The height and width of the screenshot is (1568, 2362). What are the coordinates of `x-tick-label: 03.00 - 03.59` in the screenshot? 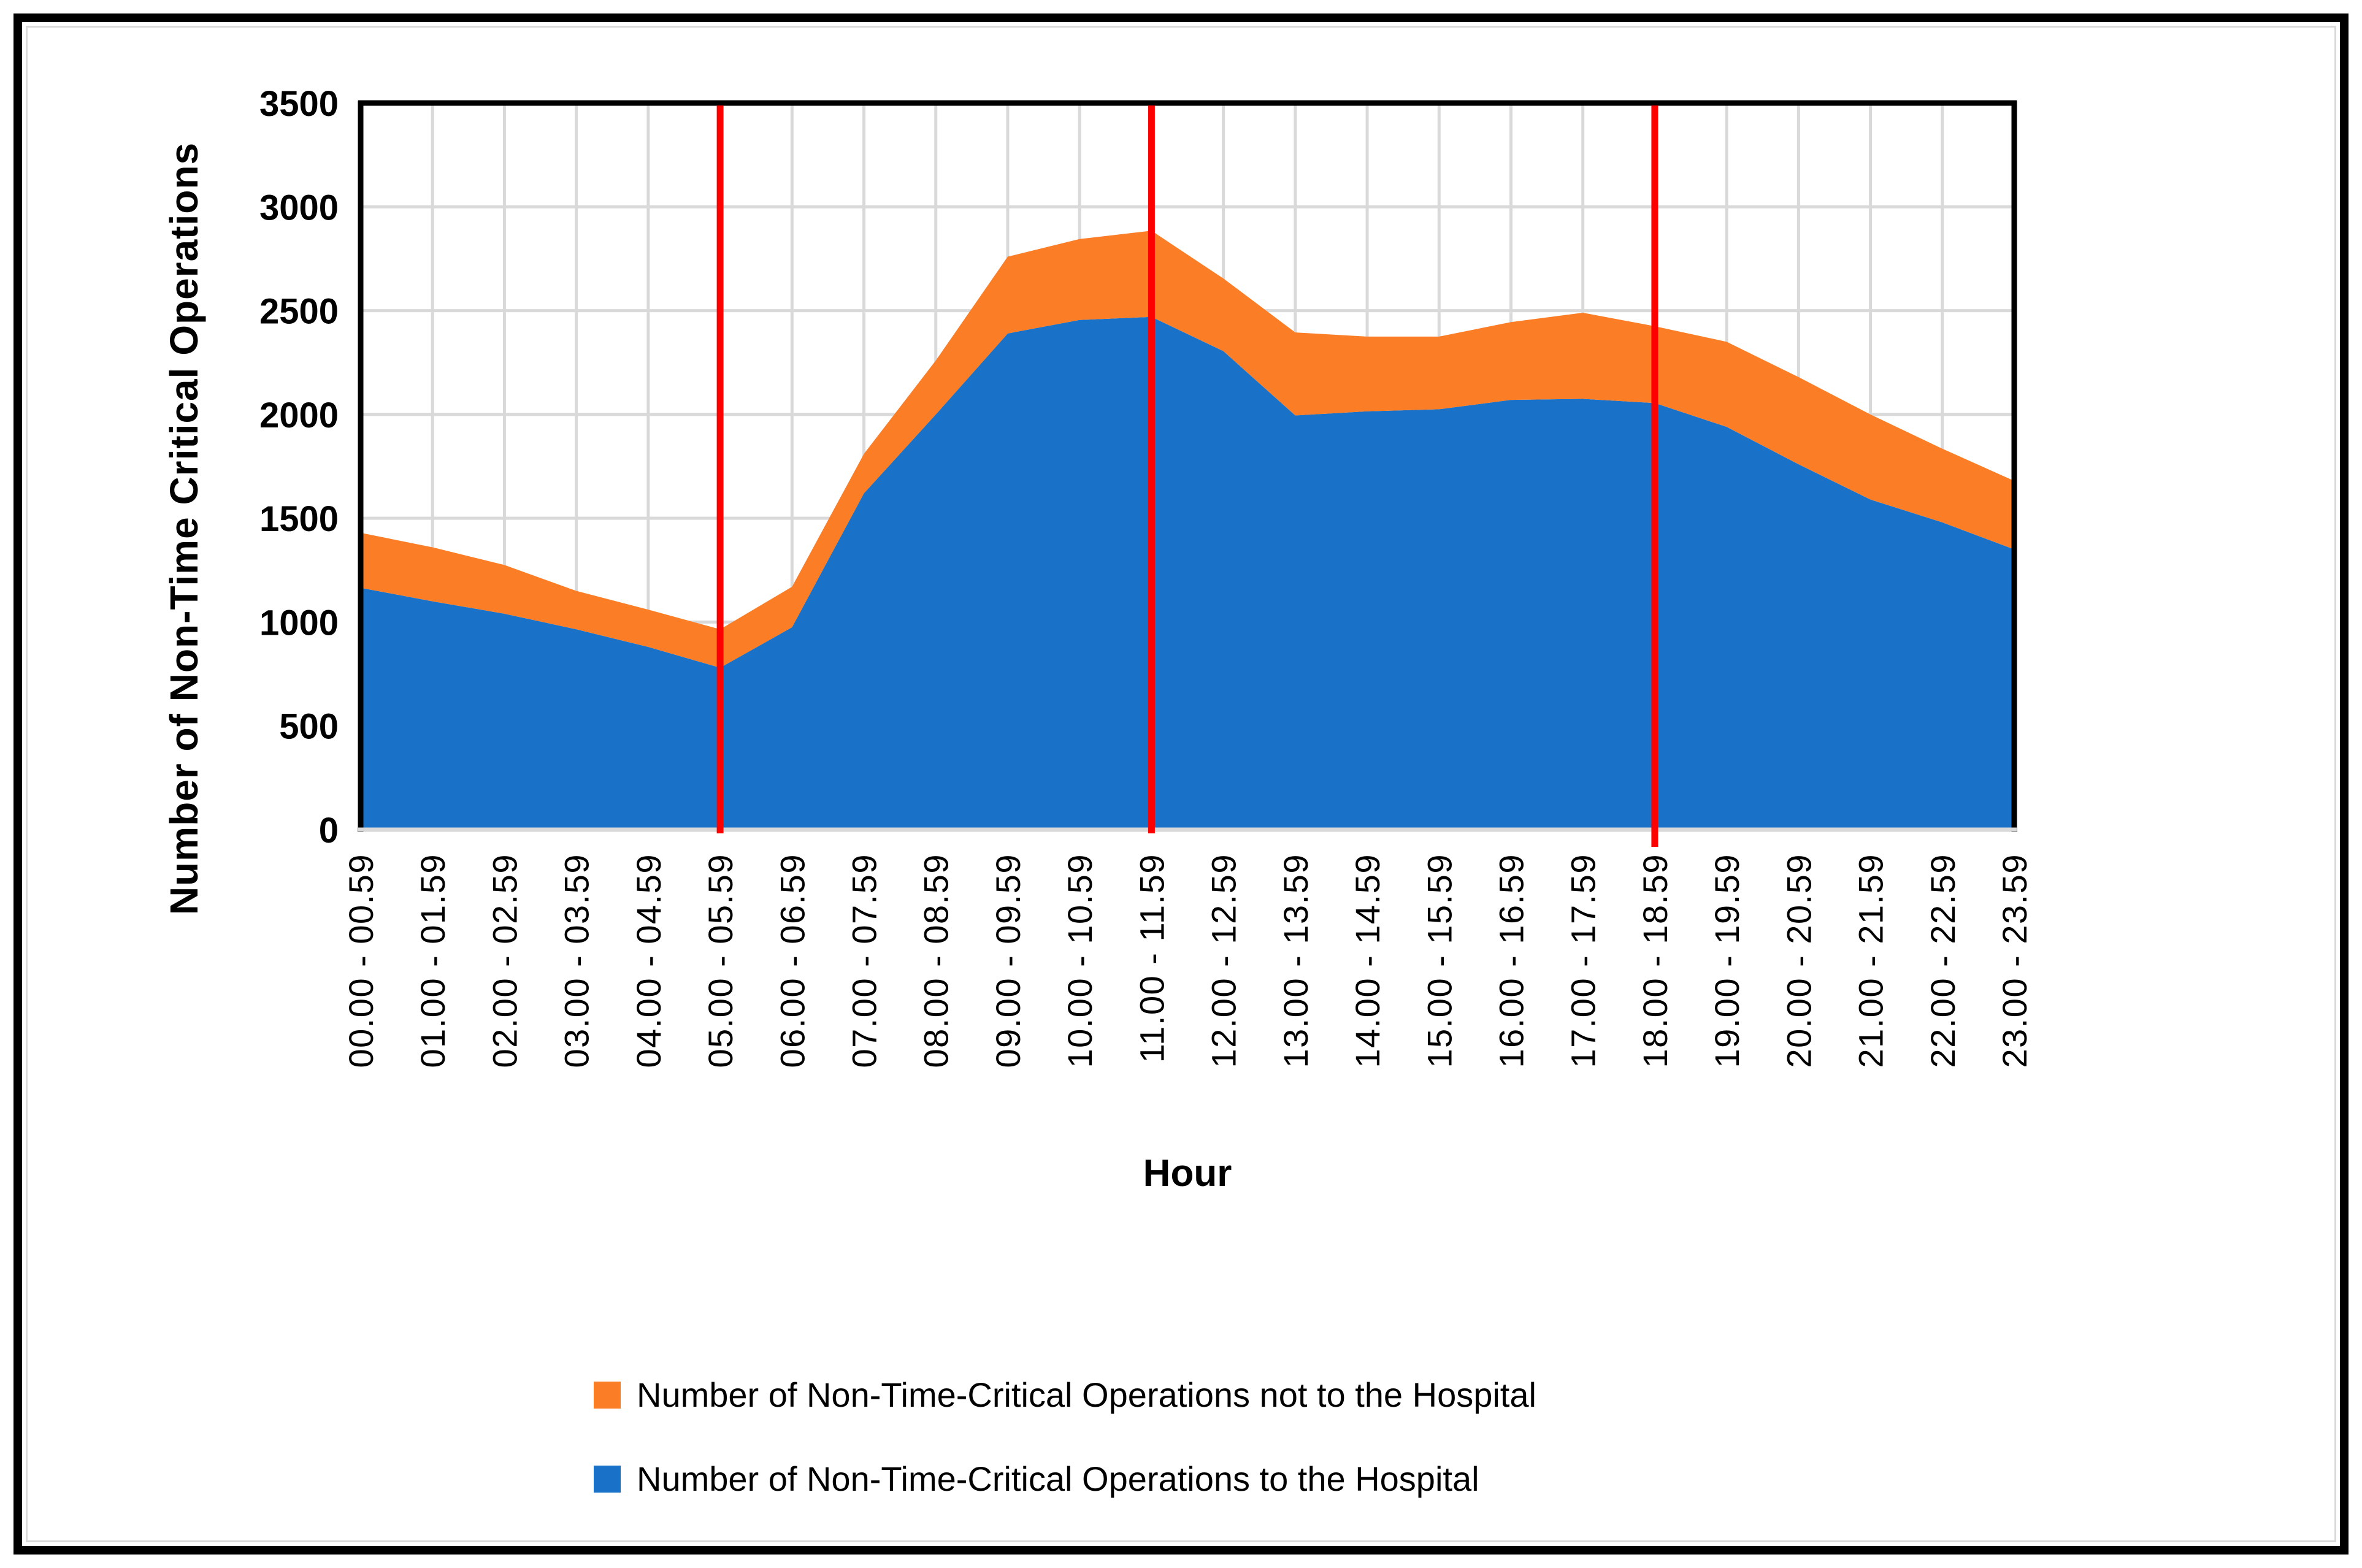 It's located at (577, 961).